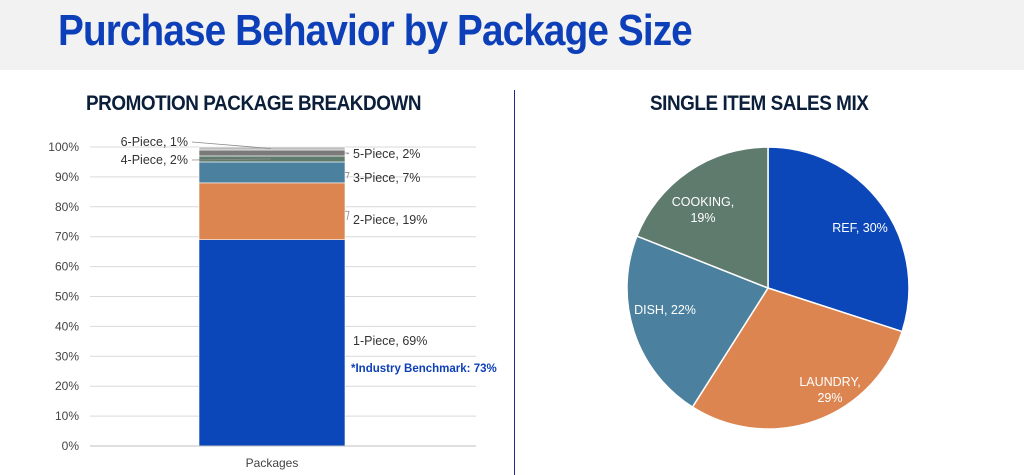  What do you see at coordinates (860, 228) in the screenshot?
I see `pie-label-ref: REF, 30%` at bounding box center [860, 228].